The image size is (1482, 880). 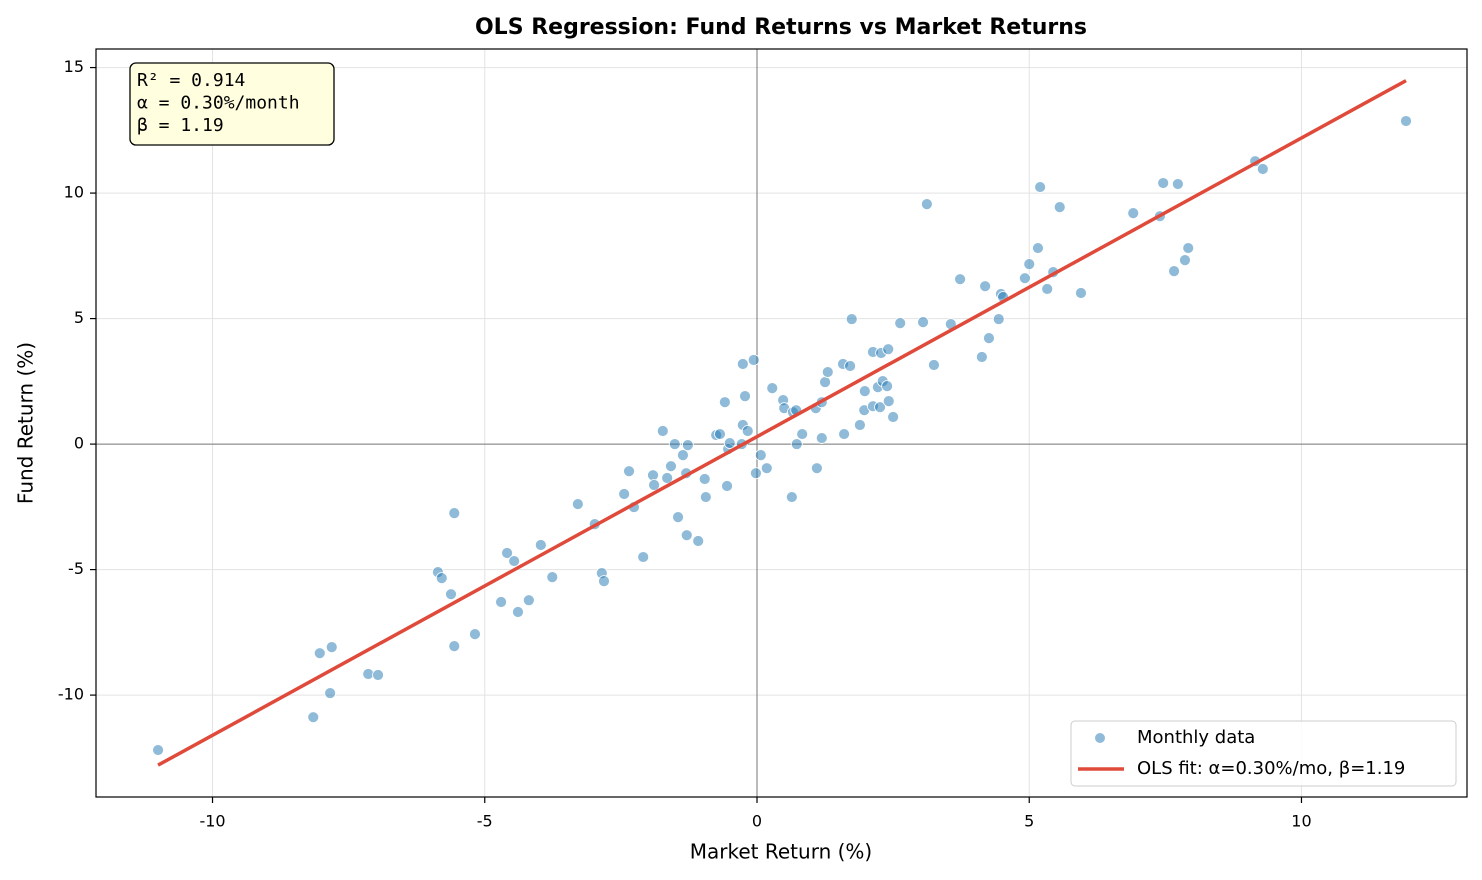 What do you see at coordinates (1100, 738) in the screenshot?
I see `legend-marker` at bounding box center [1100, 738].